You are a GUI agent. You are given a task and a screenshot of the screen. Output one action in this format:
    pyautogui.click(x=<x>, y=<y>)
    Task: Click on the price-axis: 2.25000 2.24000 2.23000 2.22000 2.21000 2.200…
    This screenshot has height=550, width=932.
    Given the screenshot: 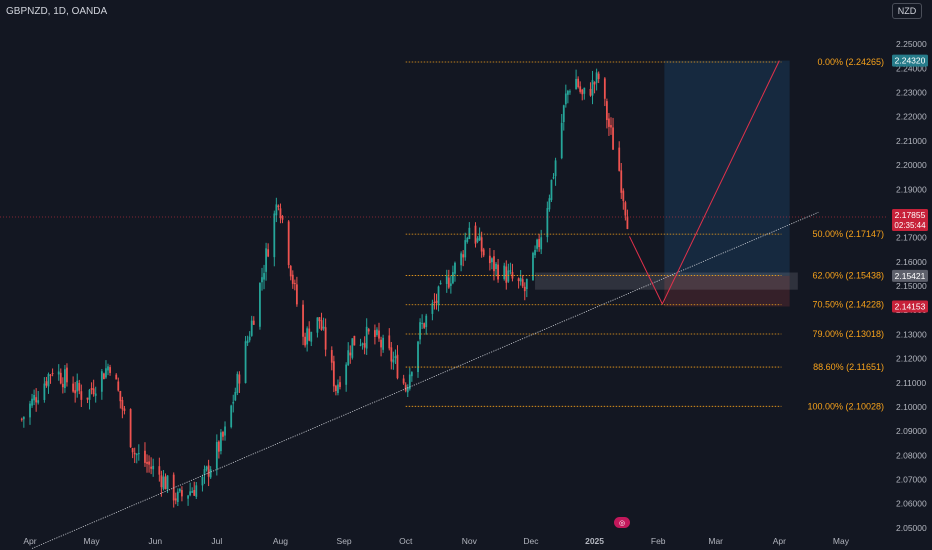 What is the action you would take?
    pyautogui.click(x=911, y=286)
    